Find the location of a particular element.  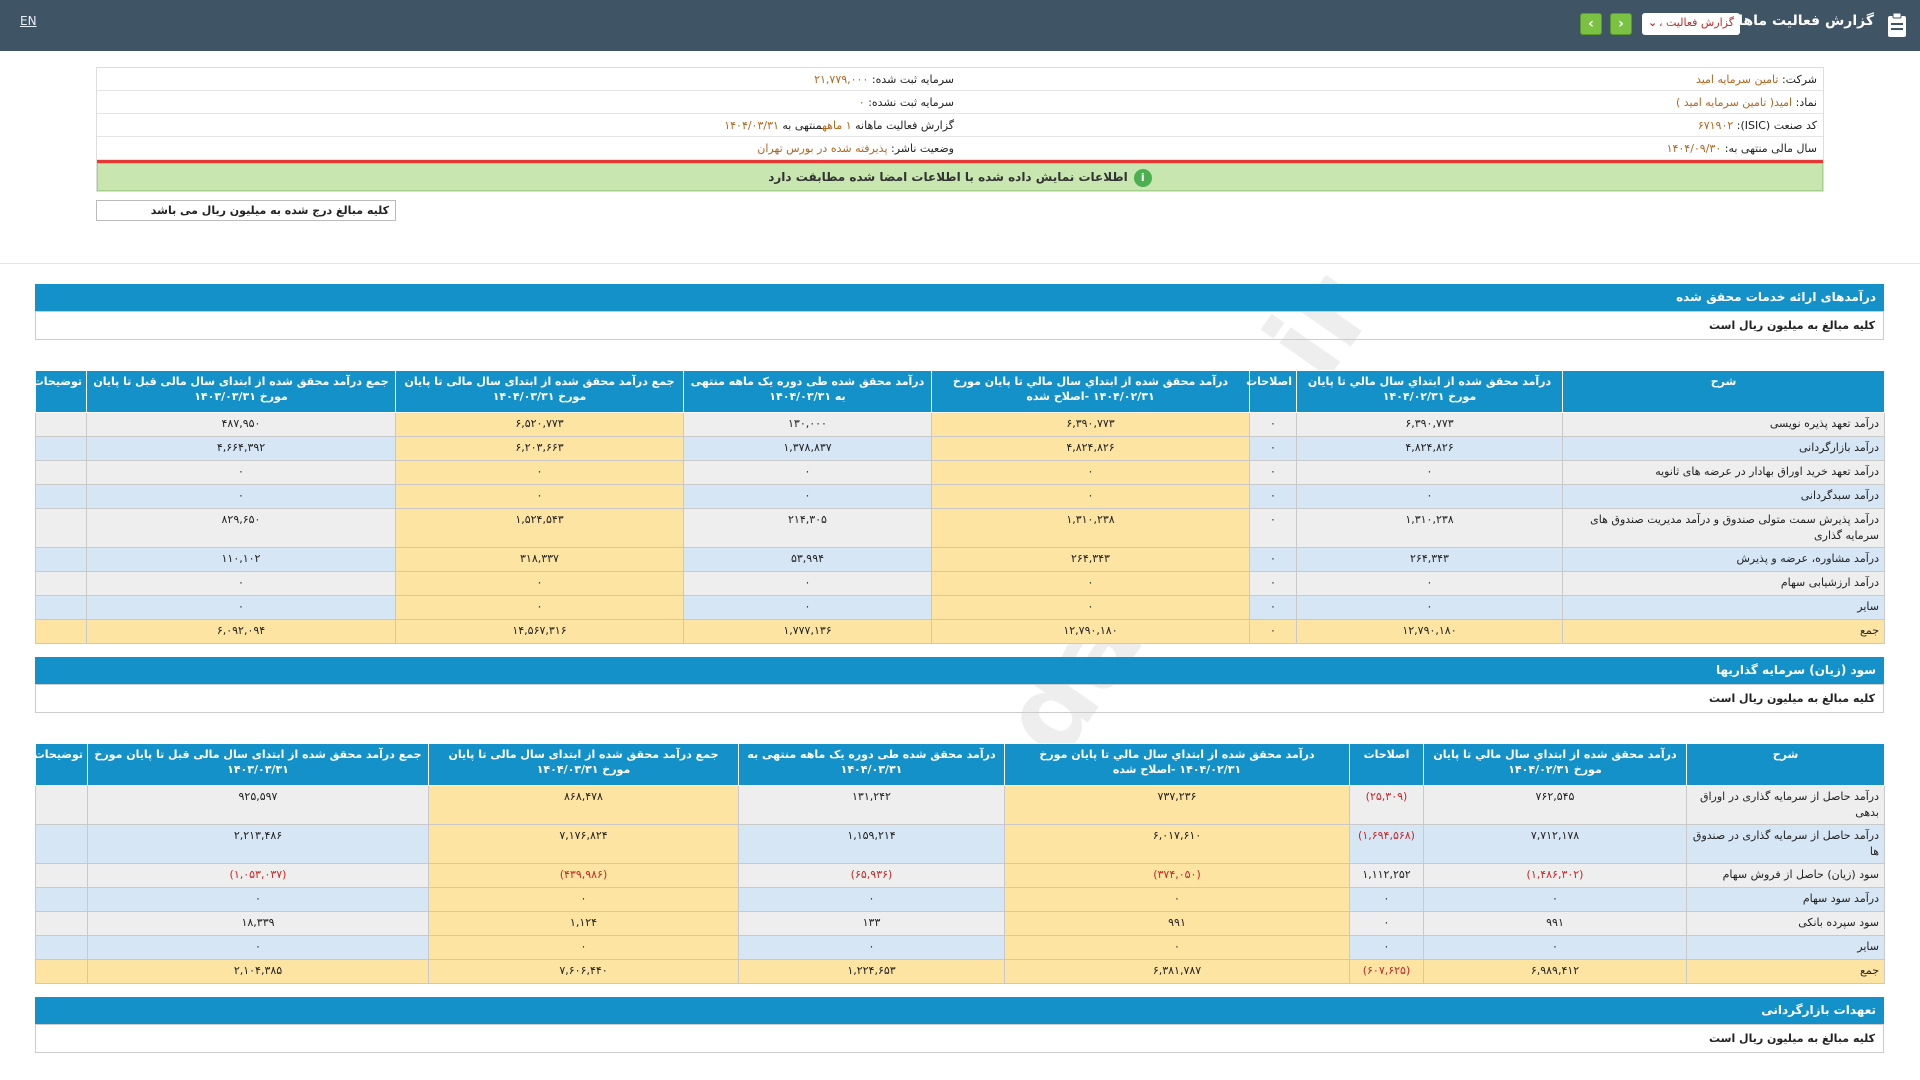

report-type-select: گزارش فعالیت ، ⌄ is located at coordinates (1691, 24).